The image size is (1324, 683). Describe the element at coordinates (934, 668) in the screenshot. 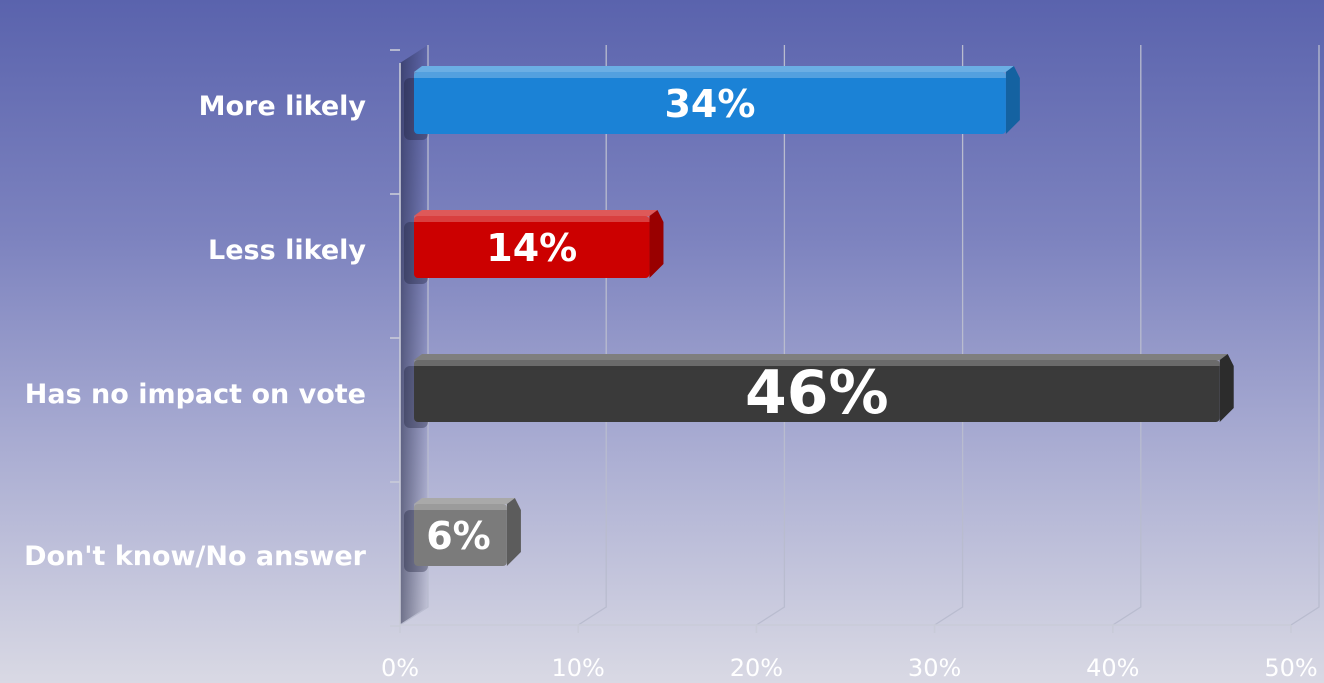

I see `x-tick-label: 30%` at that location.